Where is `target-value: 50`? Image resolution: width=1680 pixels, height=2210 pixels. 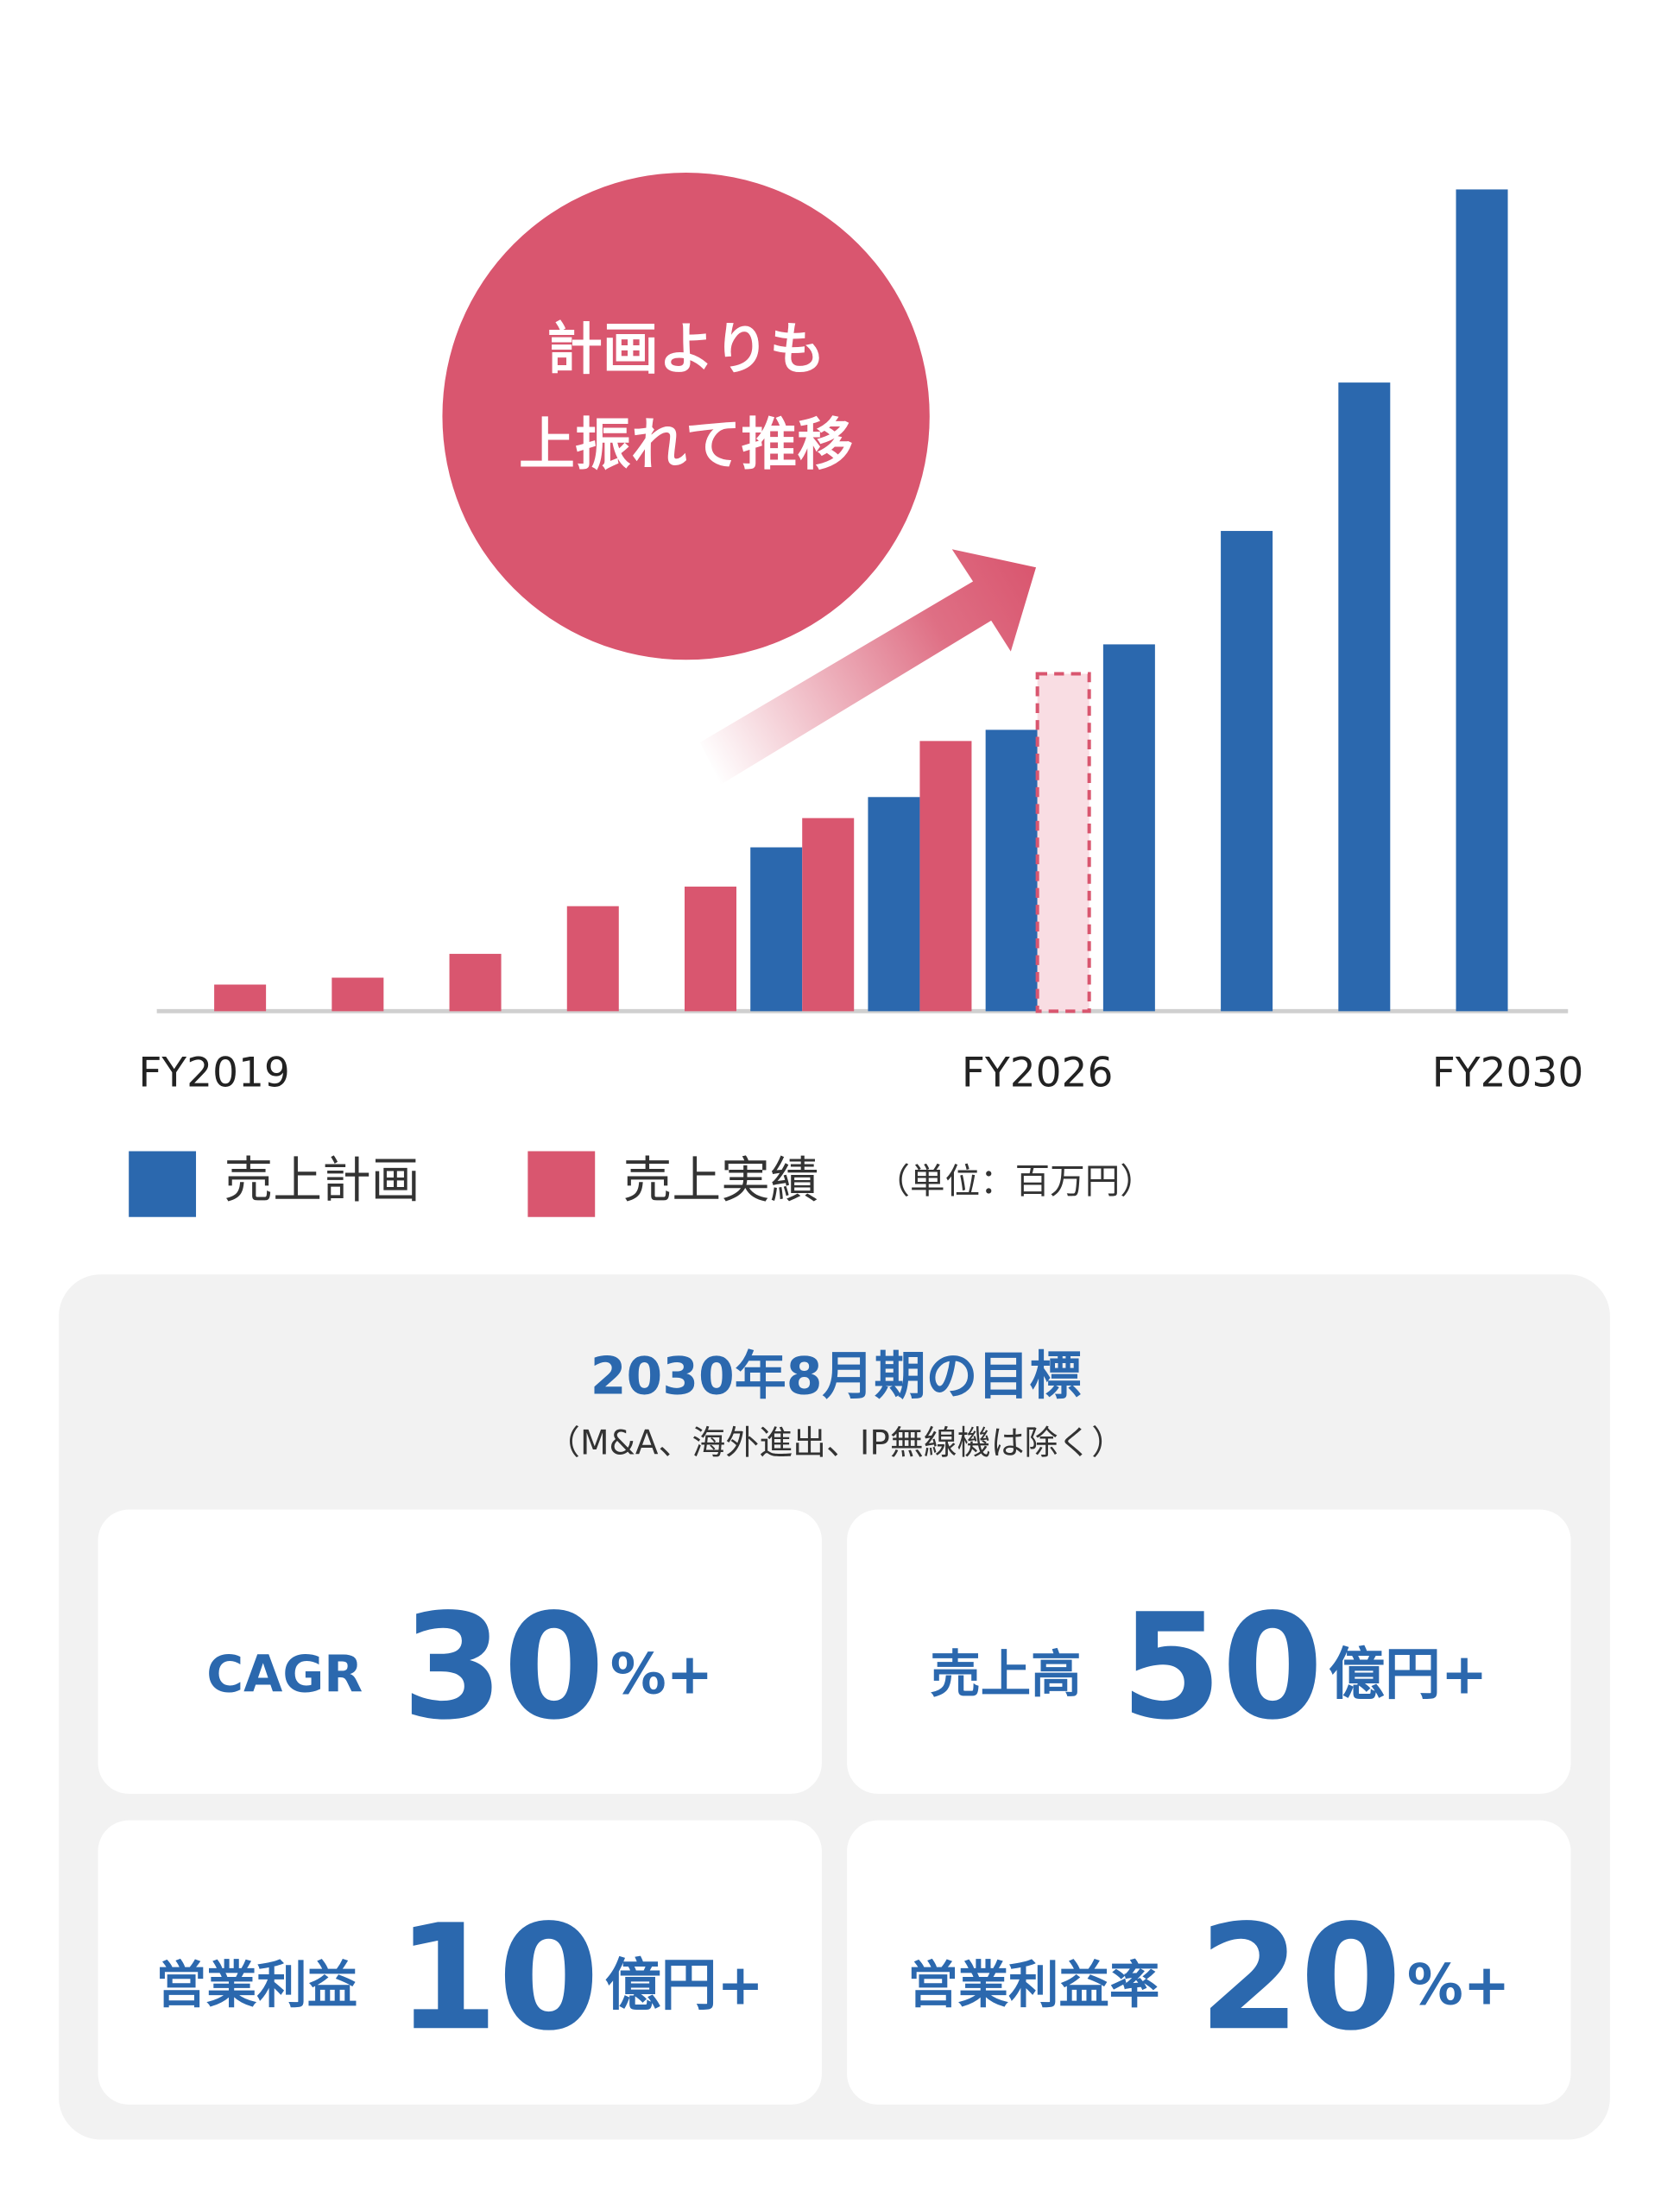 target-value: 50 is located at coordinates (1222, 1667).